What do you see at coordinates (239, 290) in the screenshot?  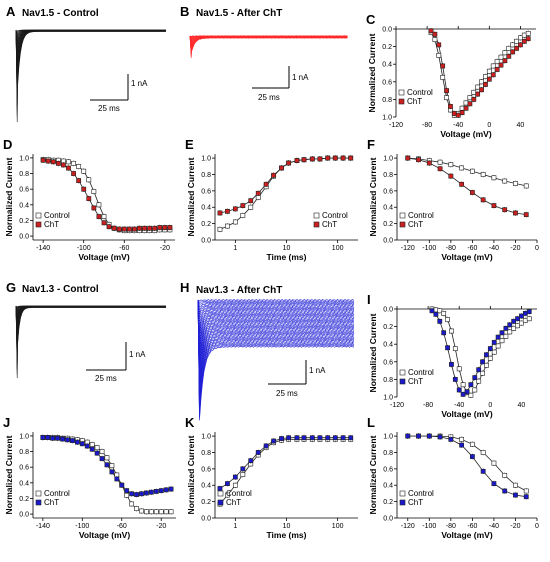 I see `panel-title-h: Nav1.3 - After ChT` at bounding box center [239, 290].